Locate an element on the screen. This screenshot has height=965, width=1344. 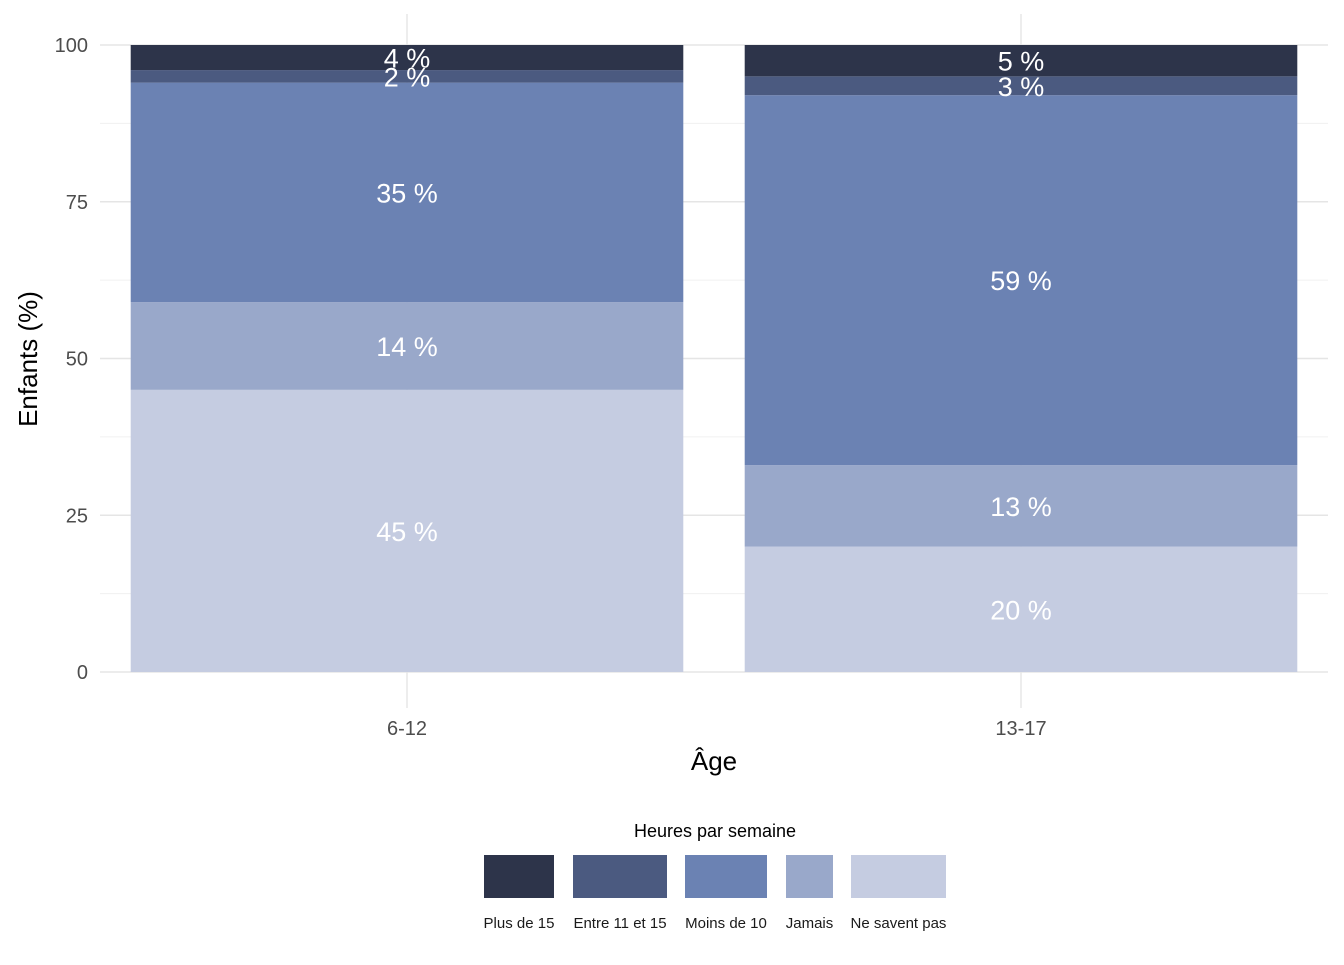
data-label: 13 % is located at coordinates (1021, 507).